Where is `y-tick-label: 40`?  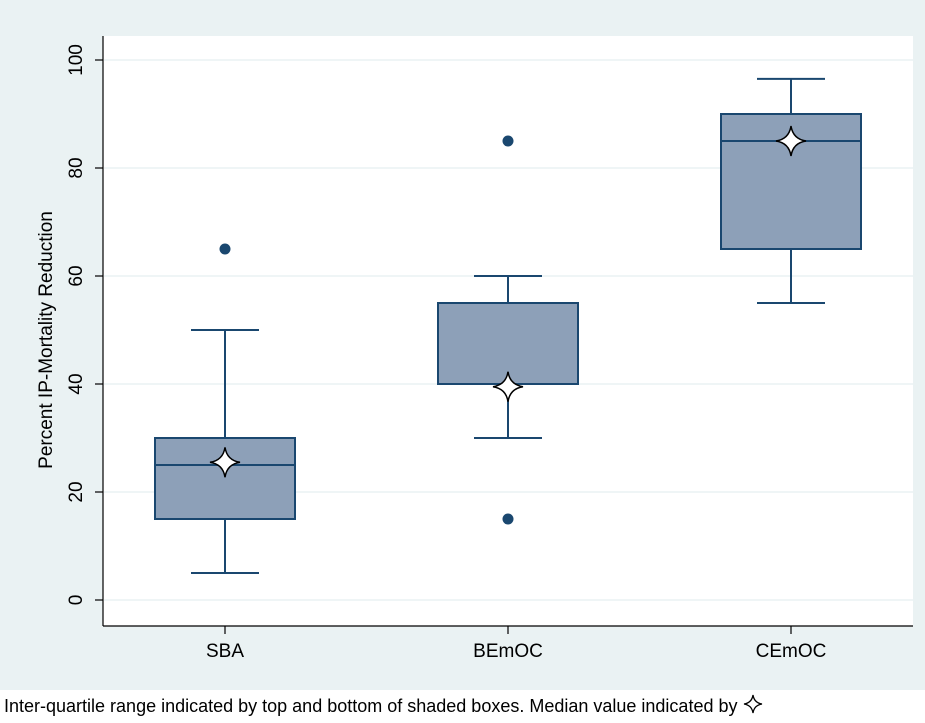
y-tick-label: 40 is located at coordinates (76, 383).